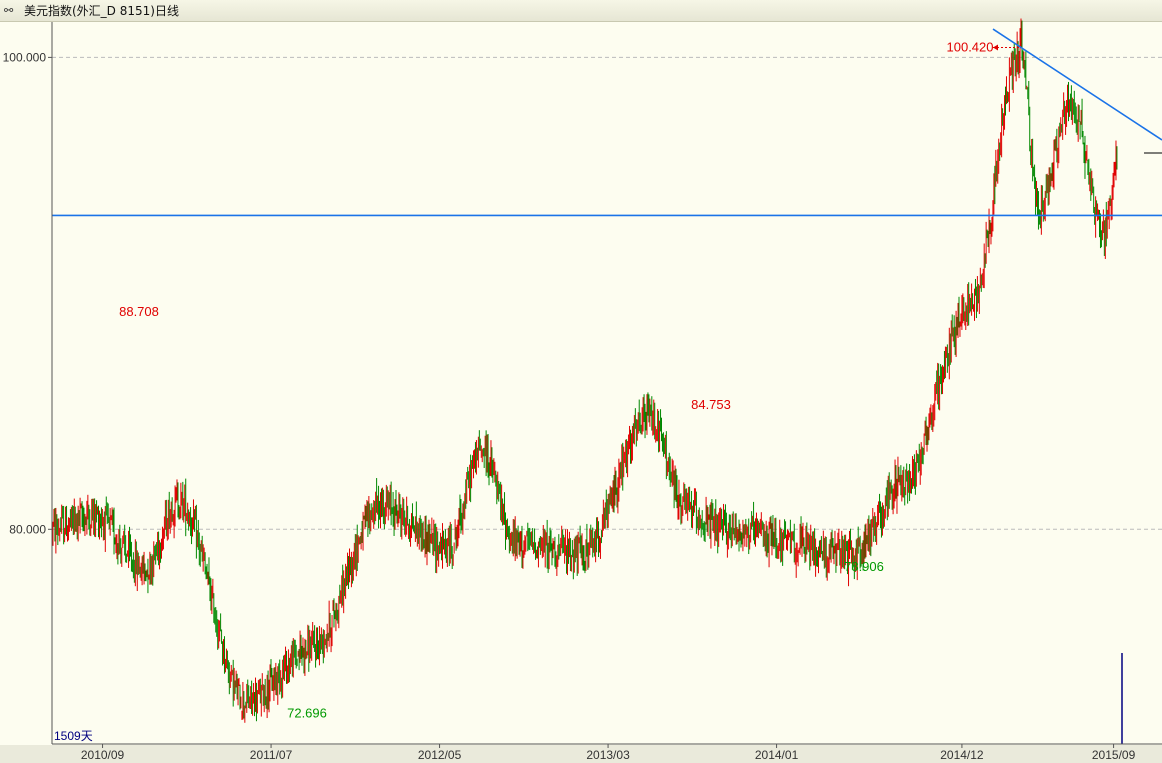 The height and width of the screenshot is (763, 1162). I want to click on y-tick-label: 100.000, so click(25, 57).